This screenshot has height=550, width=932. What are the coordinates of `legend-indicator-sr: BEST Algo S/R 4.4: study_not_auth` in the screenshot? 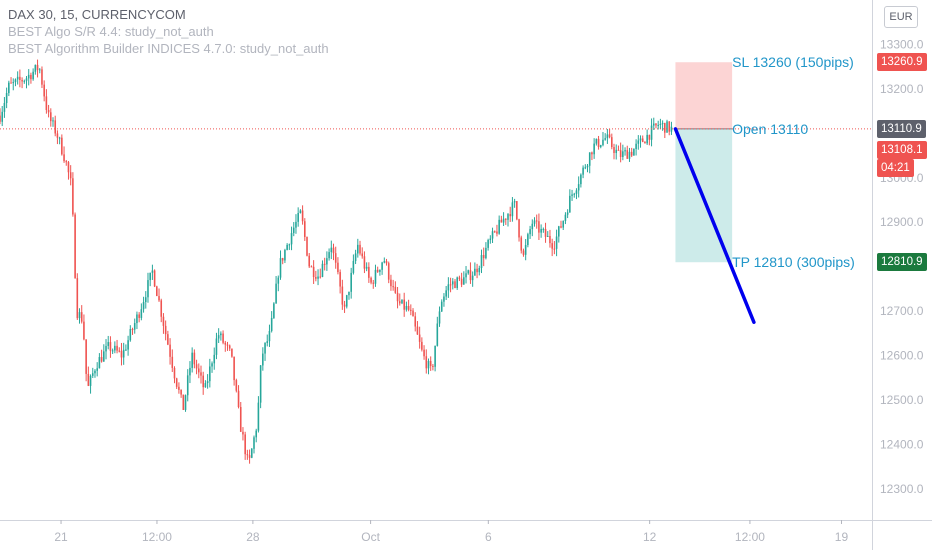 It's located at (111, 31).